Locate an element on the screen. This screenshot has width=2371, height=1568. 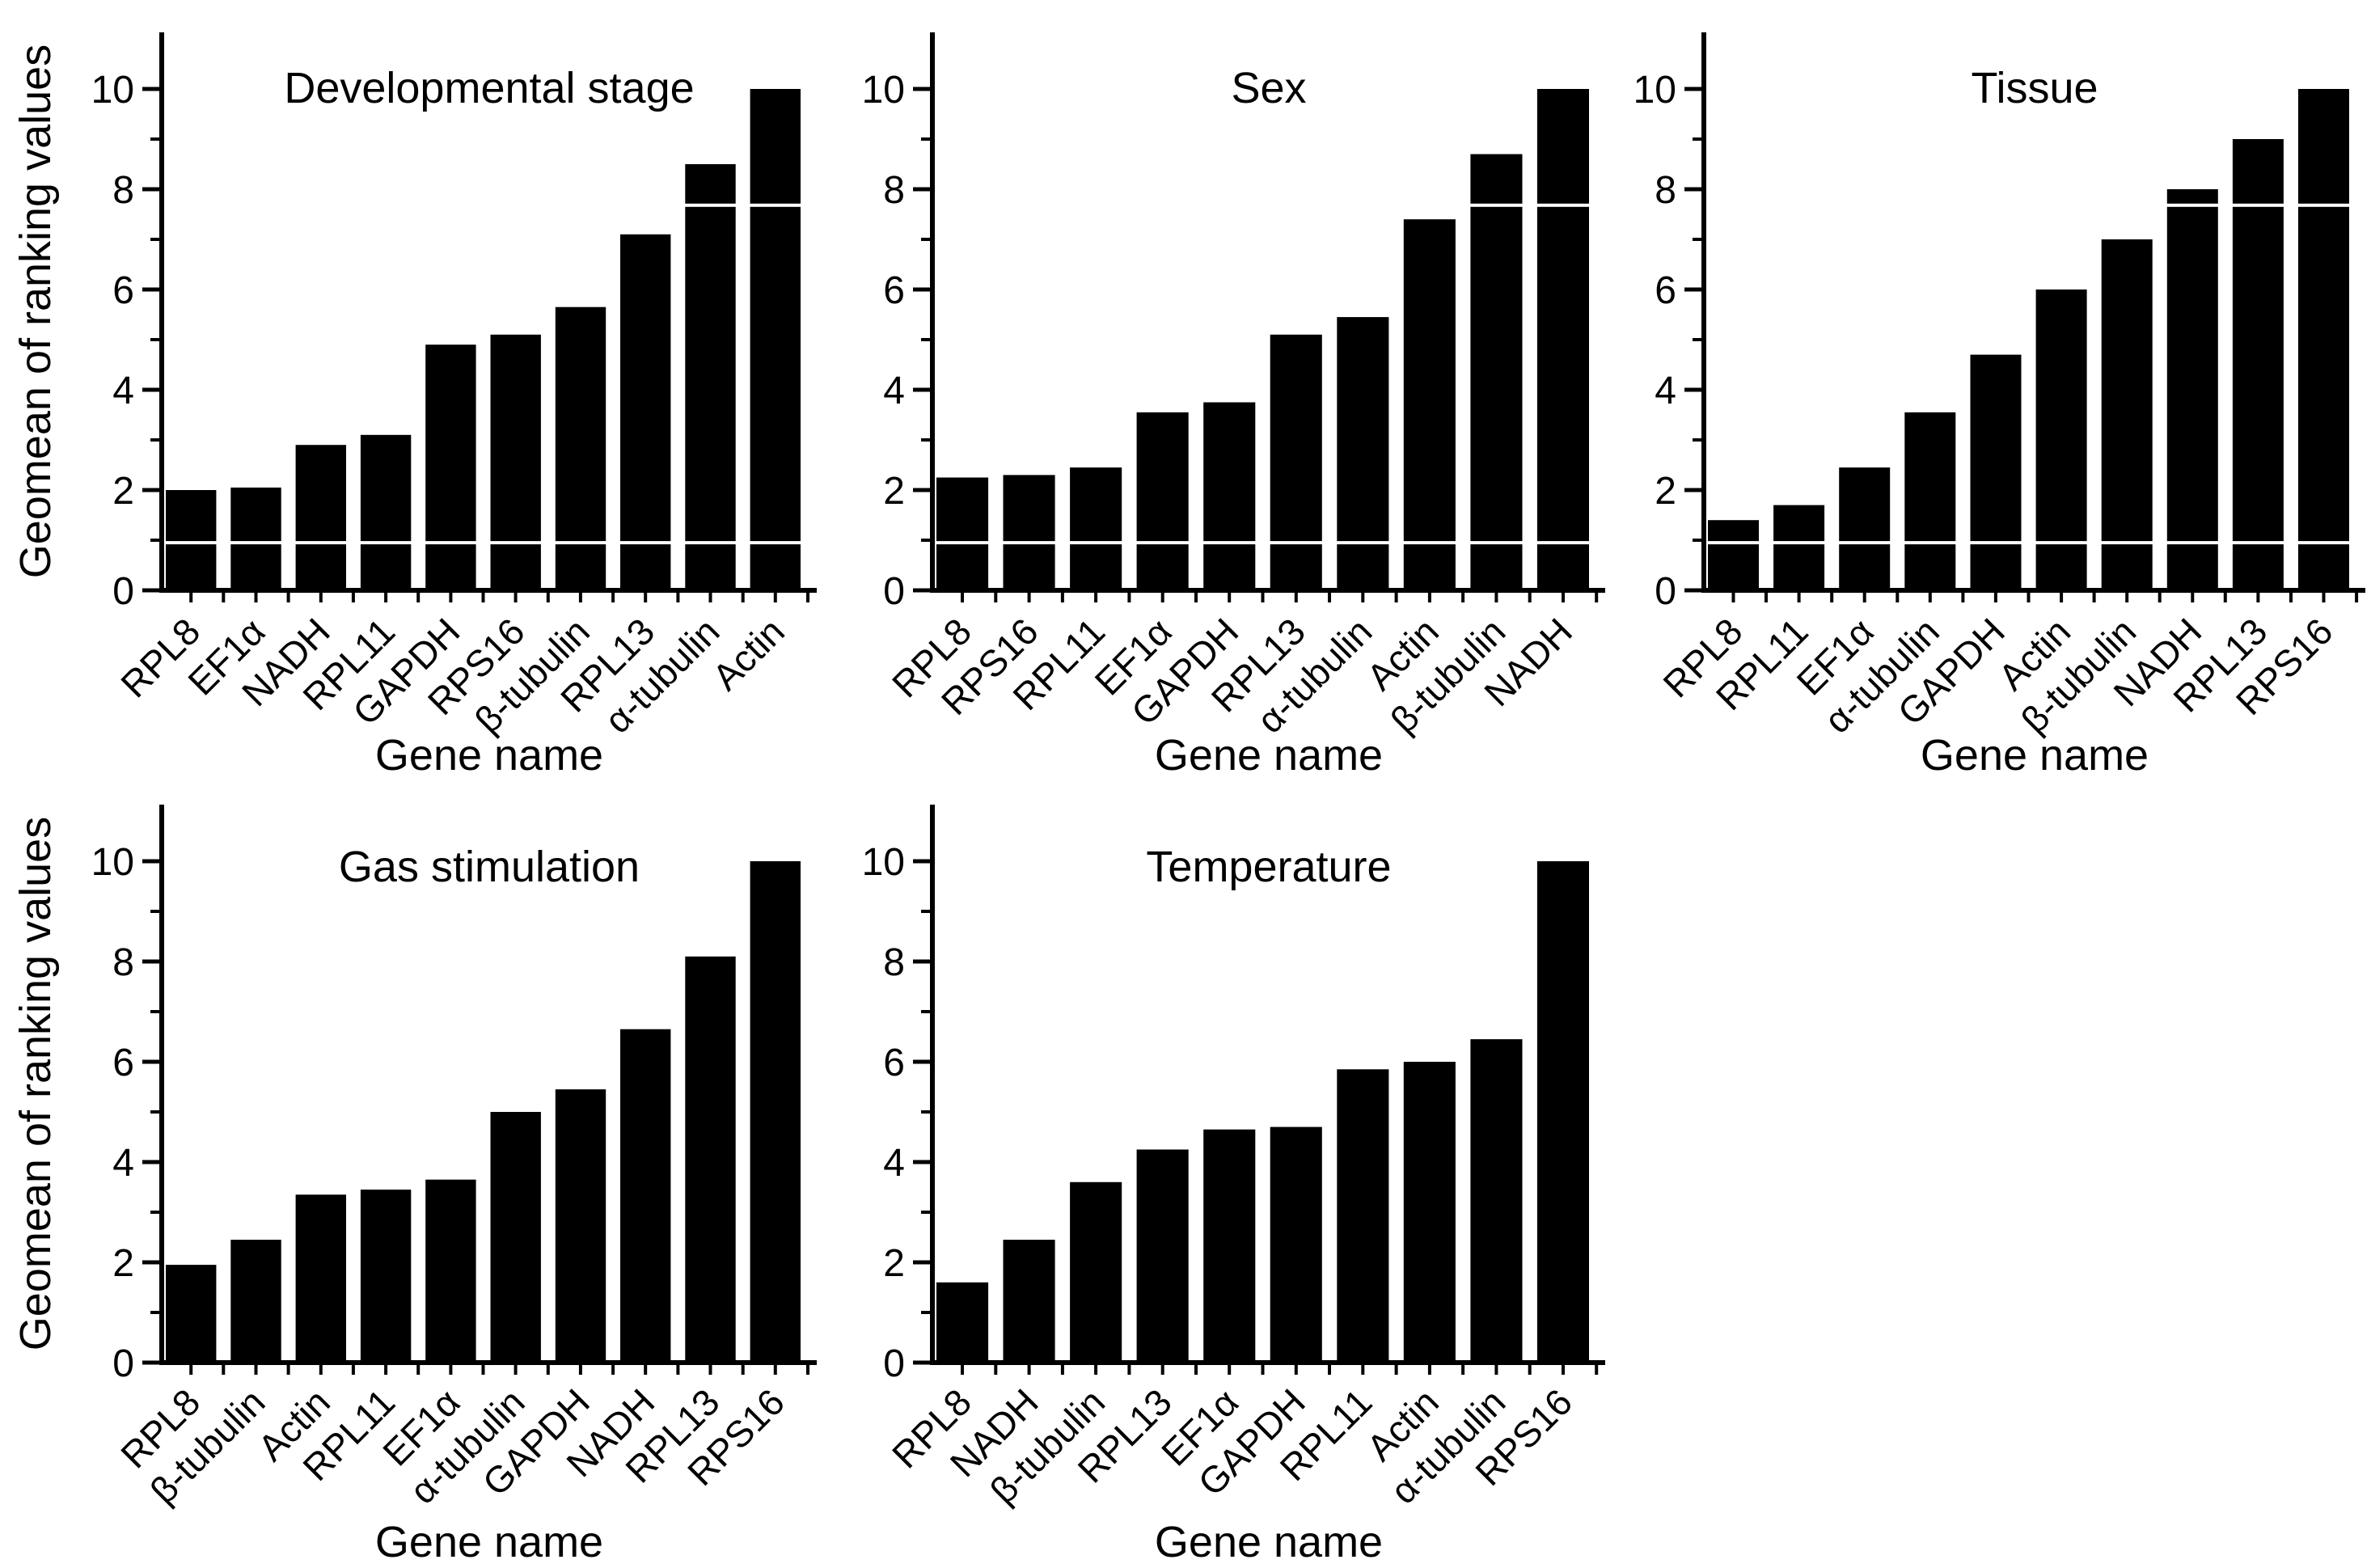
chart-title: Tissue is located at coordinates (2034, 88).